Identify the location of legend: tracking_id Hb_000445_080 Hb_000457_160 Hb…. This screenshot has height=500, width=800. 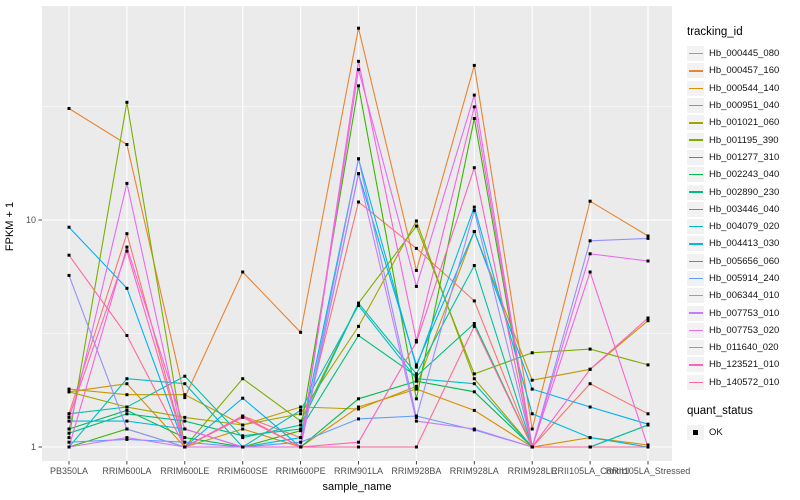
(743, 233).